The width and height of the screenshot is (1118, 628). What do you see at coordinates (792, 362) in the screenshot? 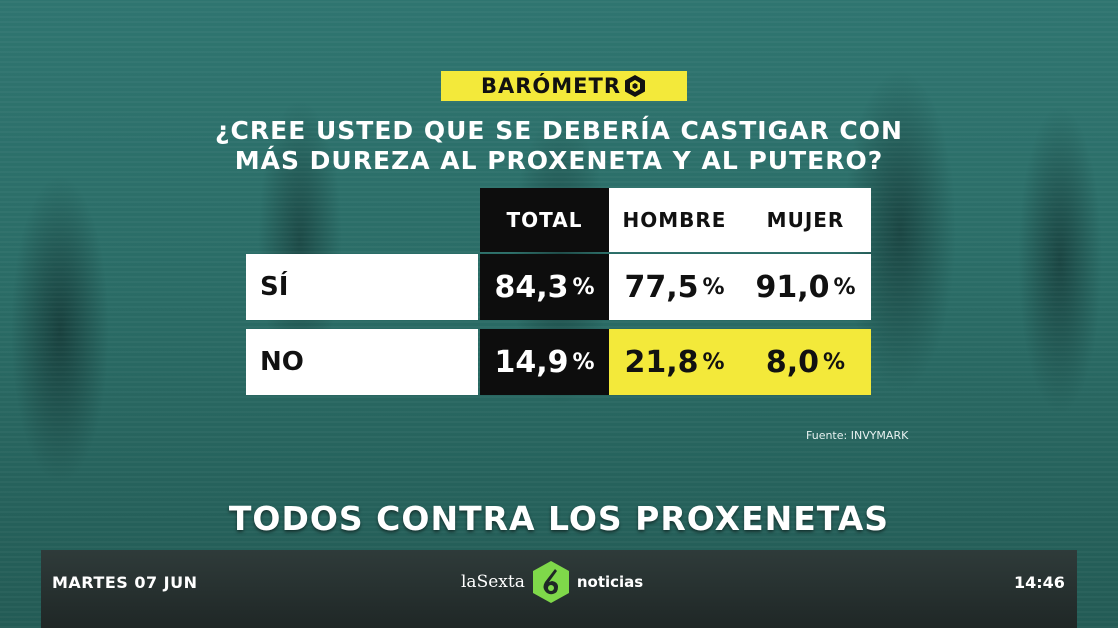
I see `value: 8,0` at bounding box center [792, 362].